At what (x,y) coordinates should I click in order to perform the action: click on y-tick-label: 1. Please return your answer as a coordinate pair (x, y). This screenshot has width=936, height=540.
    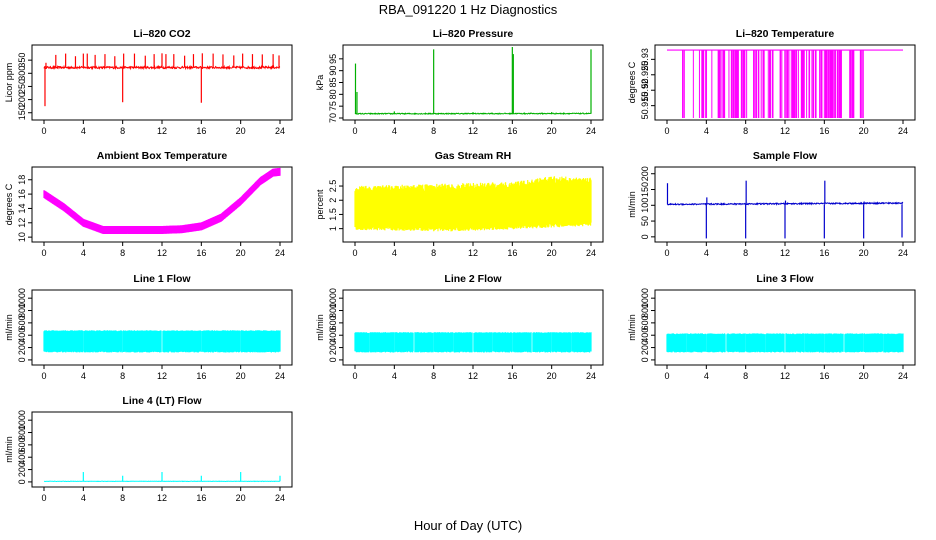
    Looking at the image, I should click on (333, 228).